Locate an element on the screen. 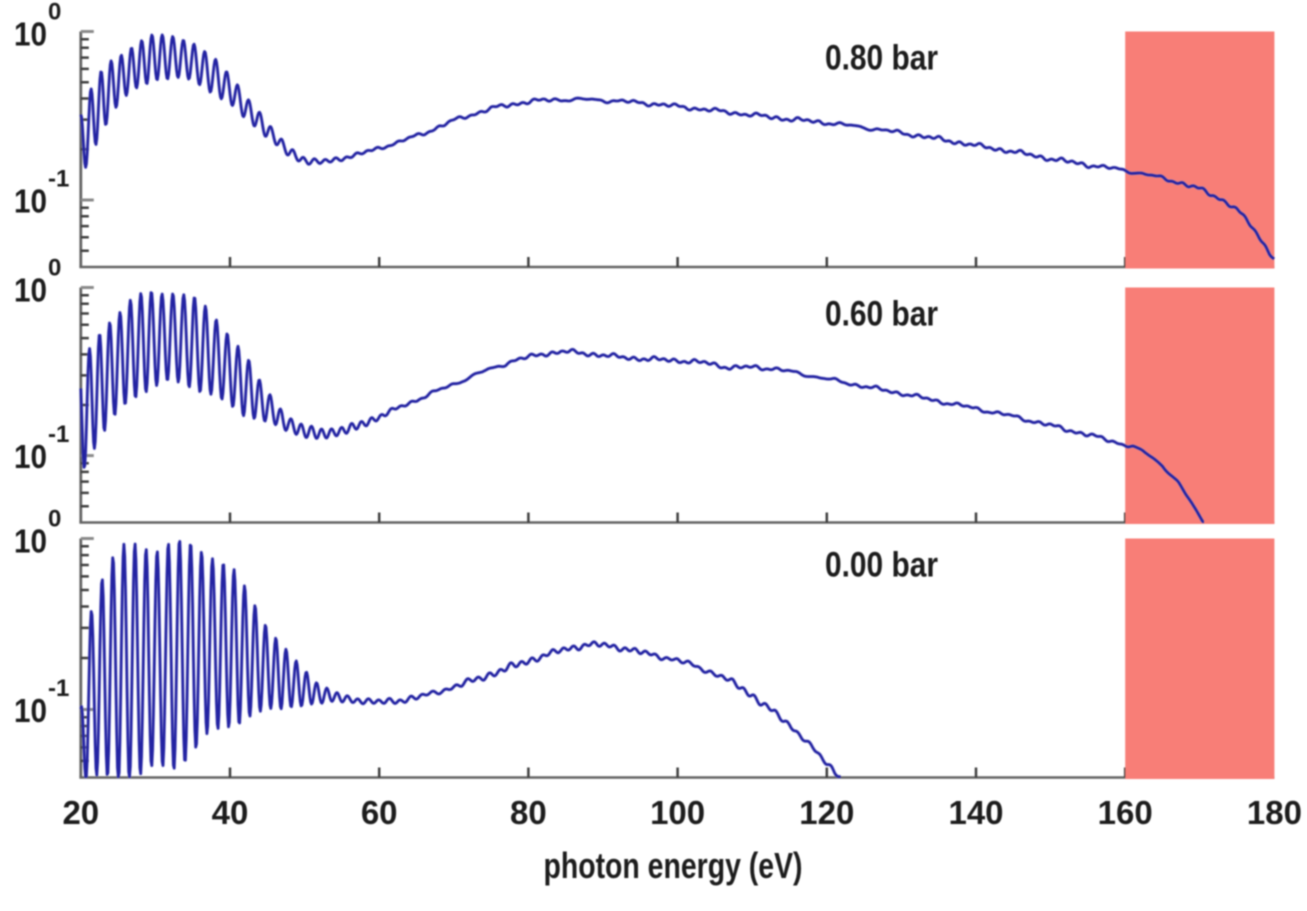 The width and height of the screenshot is (1307, 911). svg-text: photon energy (eV) is located at coordinates (673, 865).